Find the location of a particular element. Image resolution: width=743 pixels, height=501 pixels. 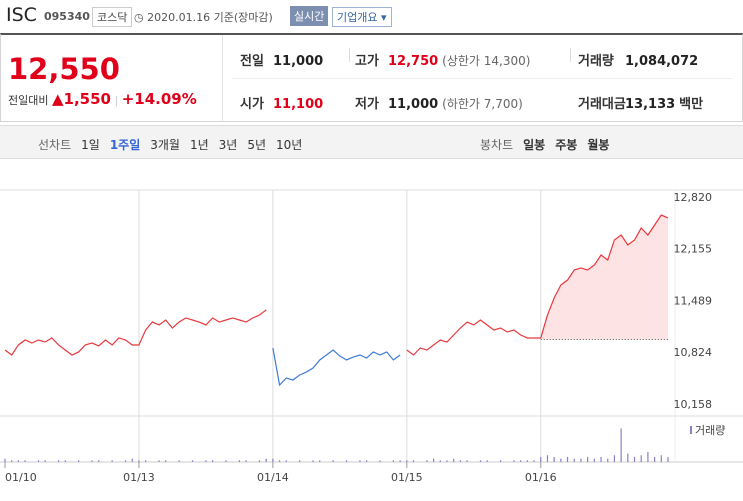

overview-dropdown: 기업개요 ▾ is located at coordinates (362, 17).